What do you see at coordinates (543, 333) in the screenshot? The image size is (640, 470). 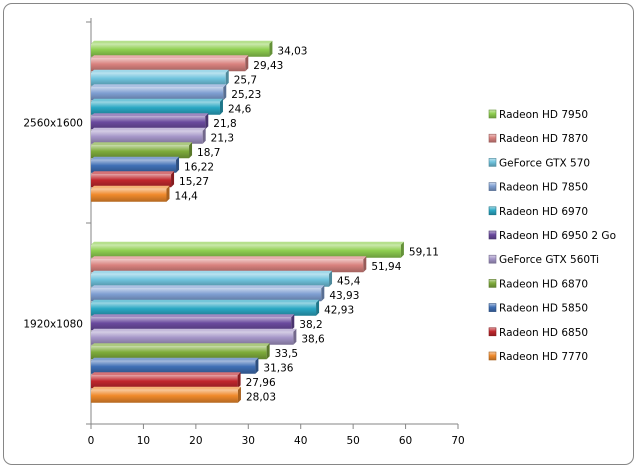 I see `legend-label: Radeon HD 6850` at bounding box center [543, 333].